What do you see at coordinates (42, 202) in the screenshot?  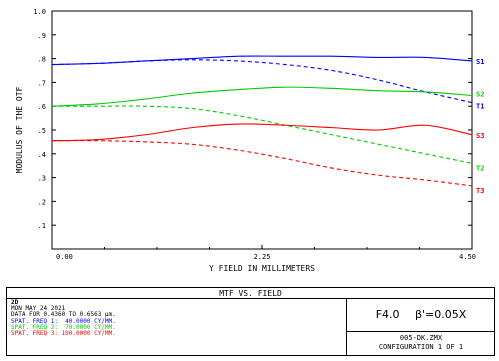 I see `y-tick-label: .2` at bounding box center [42, 202].